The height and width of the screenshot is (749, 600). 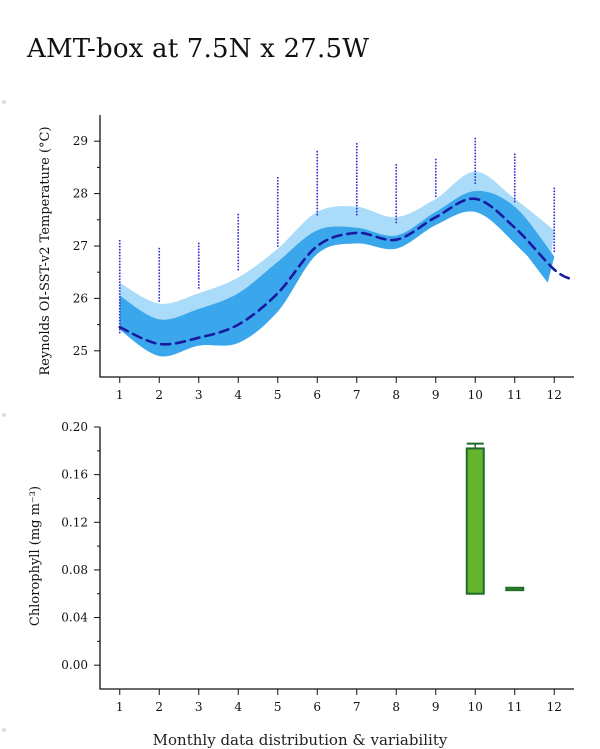 What do you see at coordinates (74, 475) in the screenshot?
I see `chl-y-tick-label: 0.16` at bounding box center [74, 475].